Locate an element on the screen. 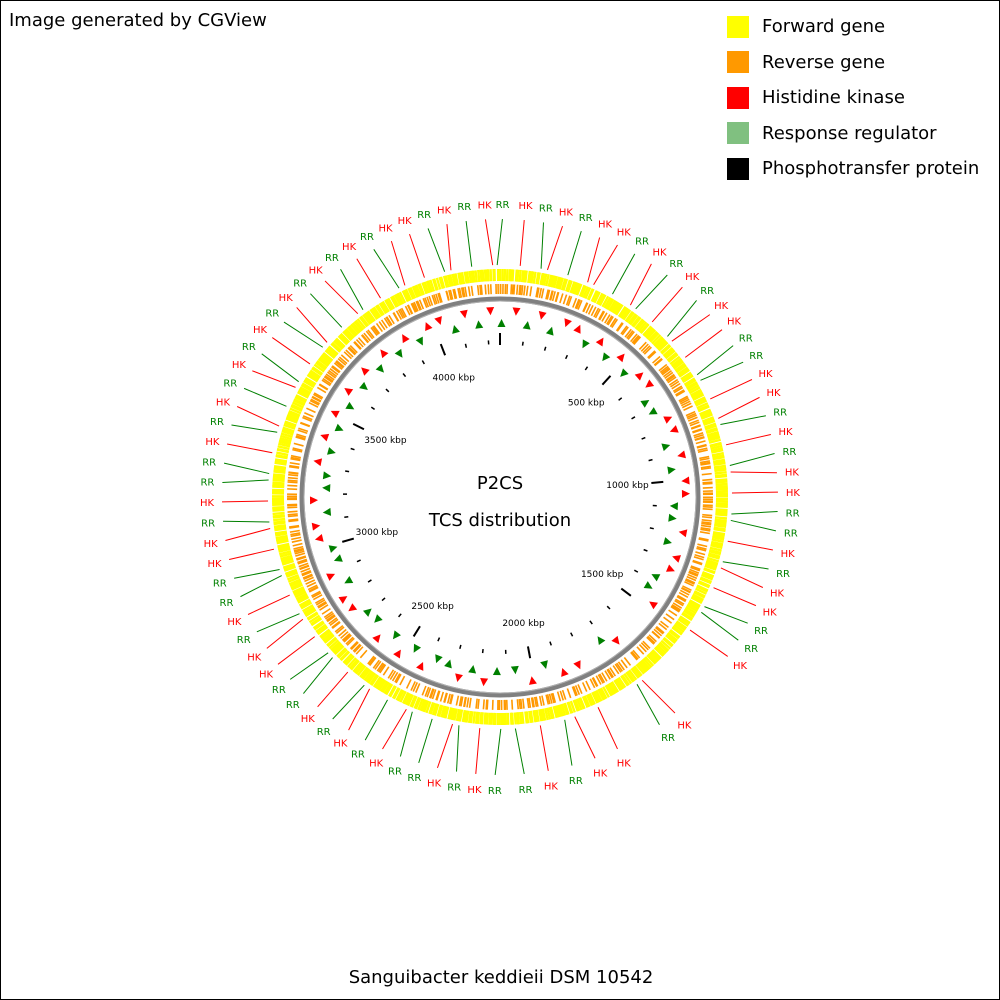 The height and width of the screenshot is (1000, 1000). legend-item-response-regulator: Response regulator is located at coordinates (853, 134).